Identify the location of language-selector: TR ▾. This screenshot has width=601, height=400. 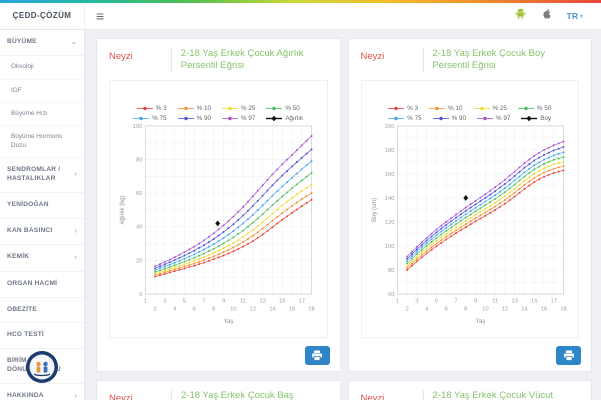
(575, 16).